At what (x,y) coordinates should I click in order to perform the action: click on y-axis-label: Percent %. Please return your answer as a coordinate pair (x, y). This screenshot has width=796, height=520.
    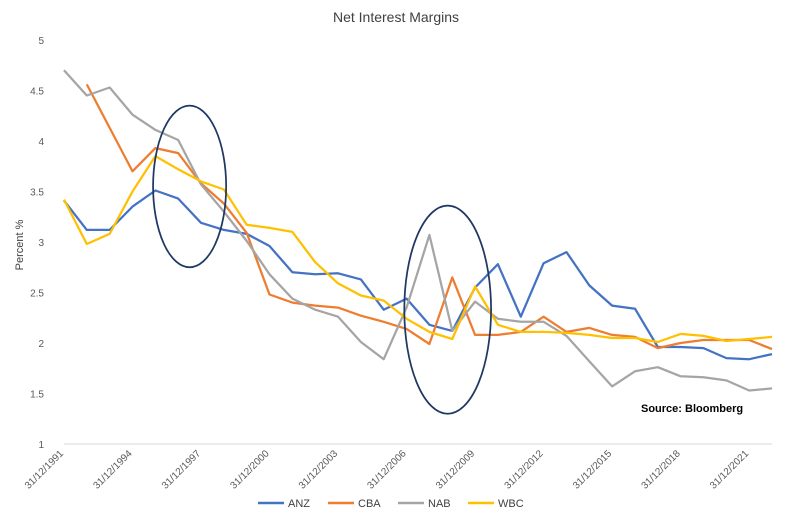
    Looking at the image, I should click on (20, 244).